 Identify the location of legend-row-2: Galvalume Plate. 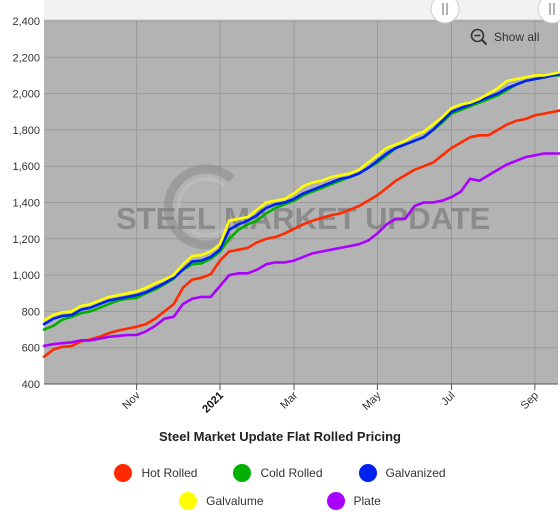
(280, 501).